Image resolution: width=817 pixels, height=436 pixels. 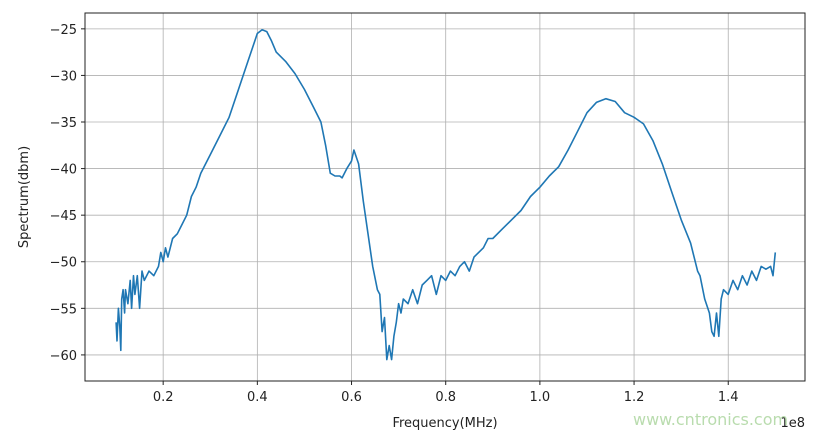 What do you see at coordinates (445, 397) in the screenshot?
I see `x-tick-label: 0.8` at bounding box center [445, 397].